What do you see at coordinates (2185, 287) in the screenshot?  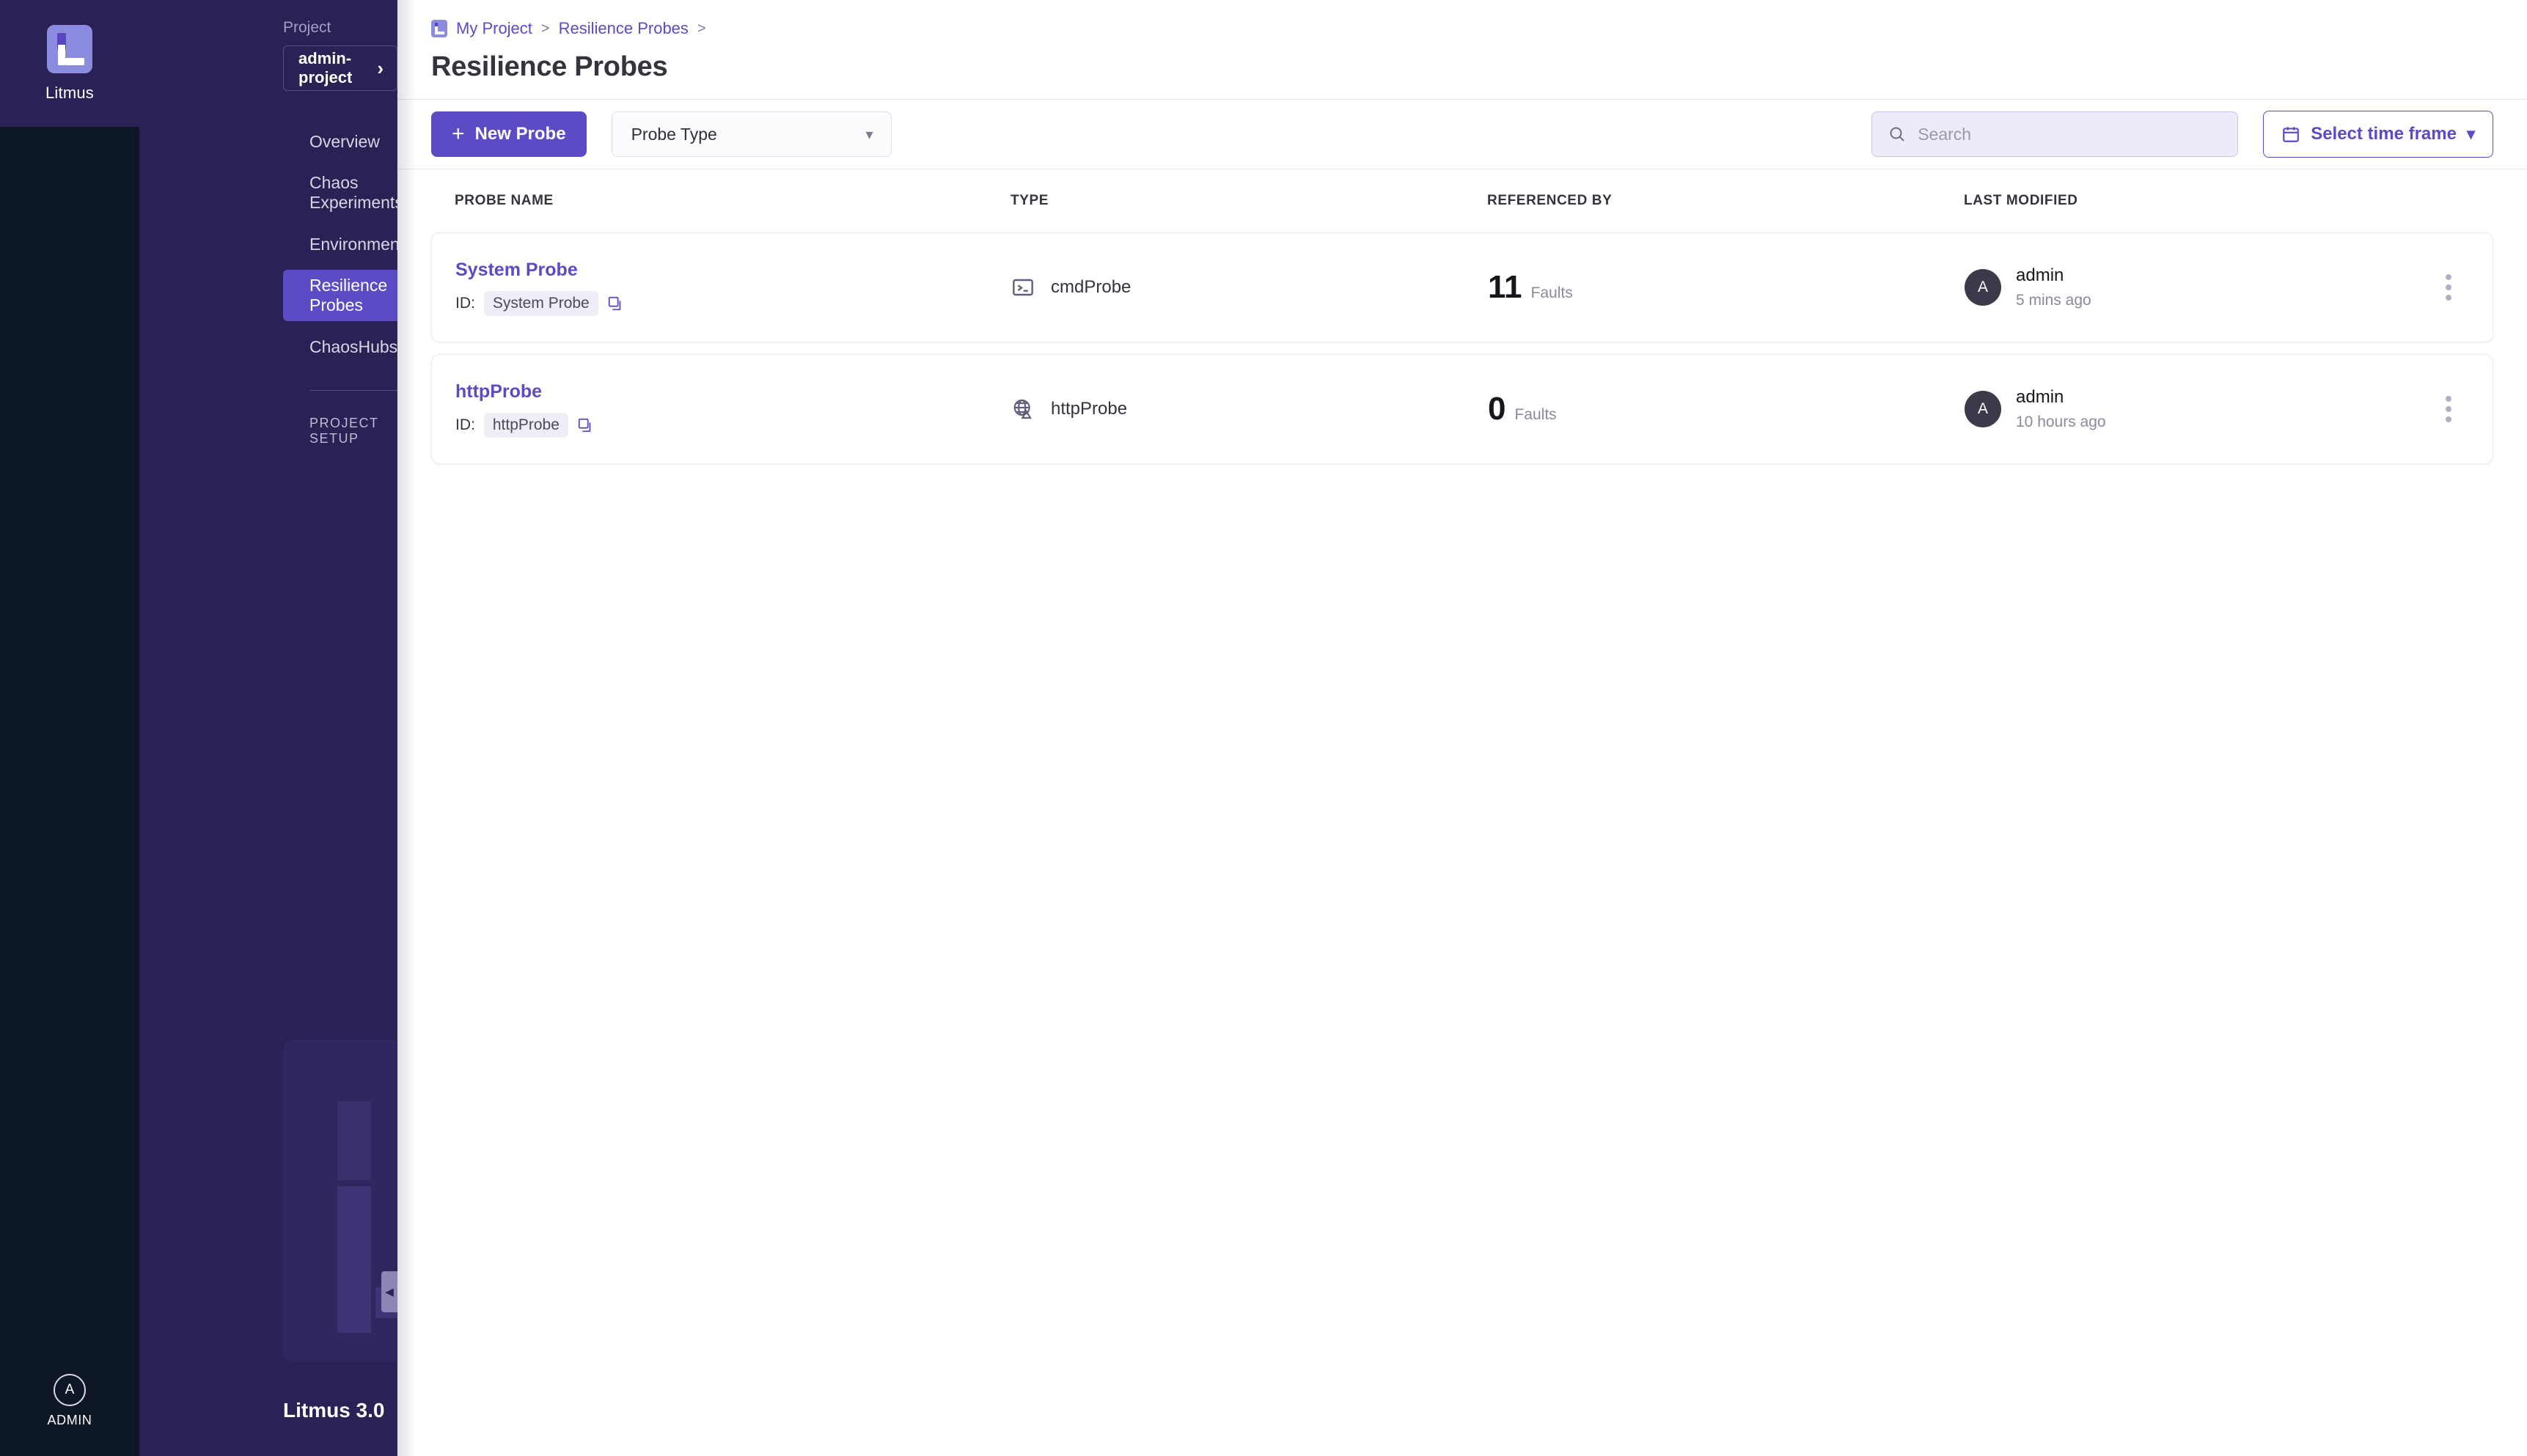 I see `cell-last-modified: A admin 5 mins ago` at bounding box center [2185, 287].